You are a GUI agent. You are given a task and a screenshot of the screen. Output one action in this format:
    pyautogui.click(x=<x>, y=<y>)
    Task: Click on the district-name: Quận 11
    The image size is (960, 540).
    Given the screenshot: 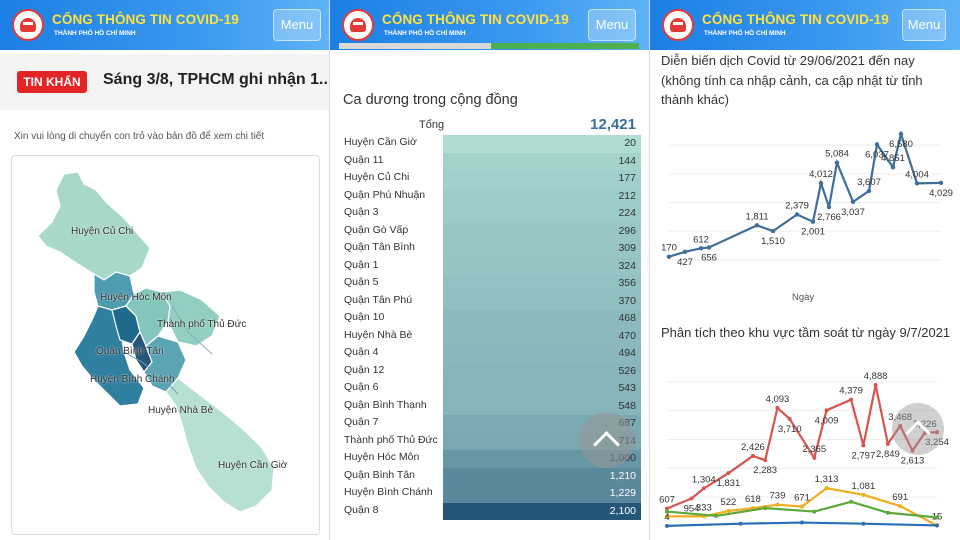 What is the action you would take?
    pyautogui.click(x=364, y=159)
    